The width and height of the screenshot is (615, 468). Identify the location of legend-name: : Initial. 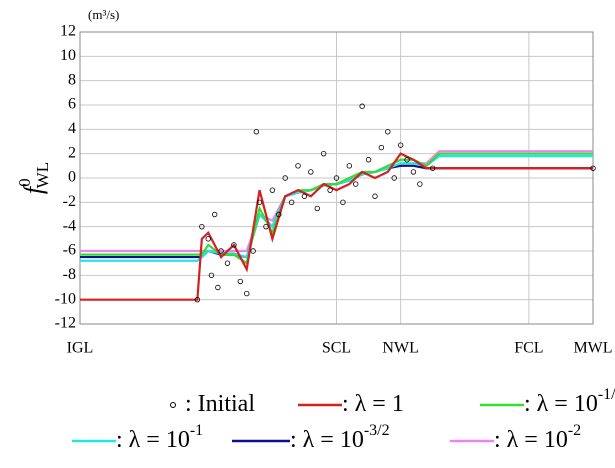
(220, 404).